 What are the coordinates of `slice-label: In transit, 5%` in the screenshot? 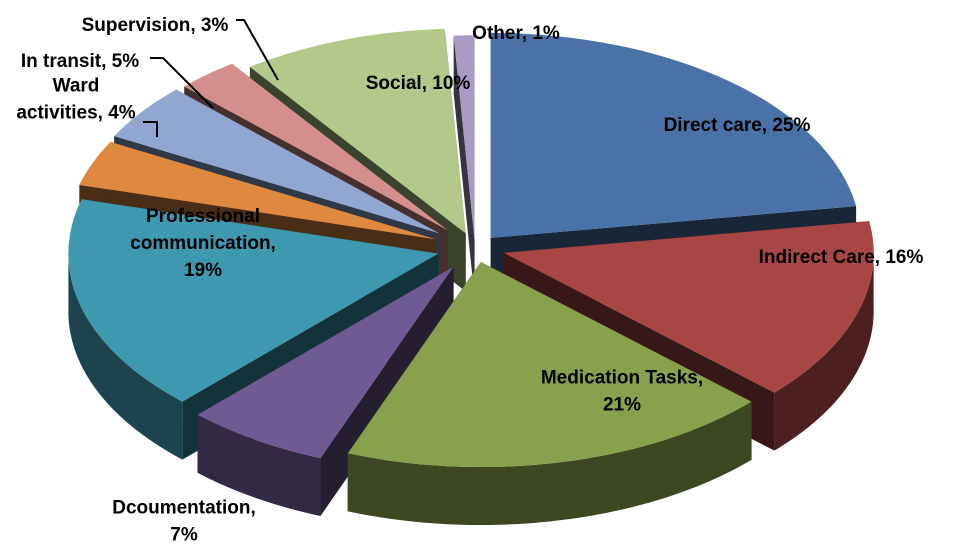 It's located at (80, 61).